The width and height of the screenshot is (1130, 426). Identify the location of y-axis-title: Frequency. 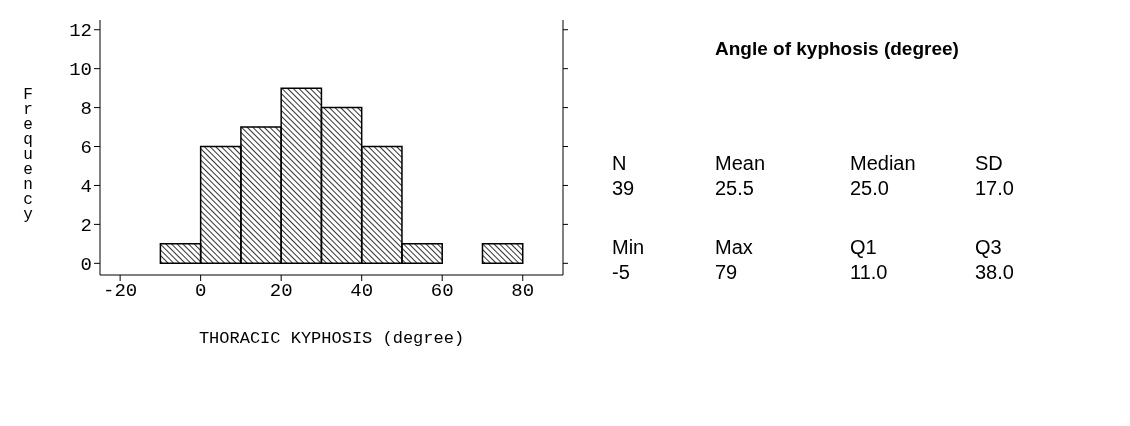
(28, 153).